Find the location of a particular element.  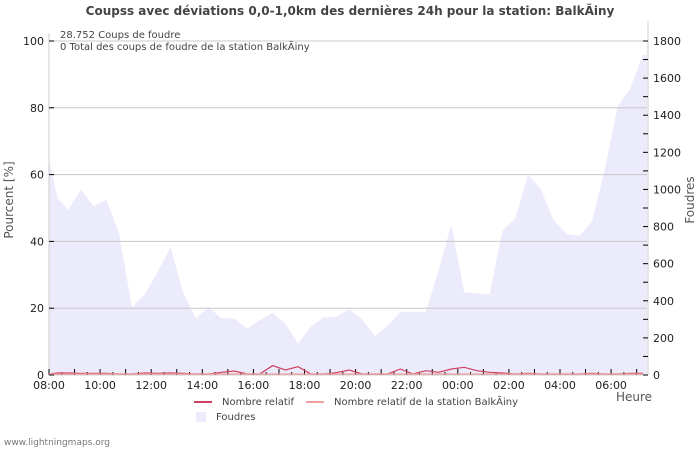

y-right-tick-label: 1000 is located at coordinates (667, 189).